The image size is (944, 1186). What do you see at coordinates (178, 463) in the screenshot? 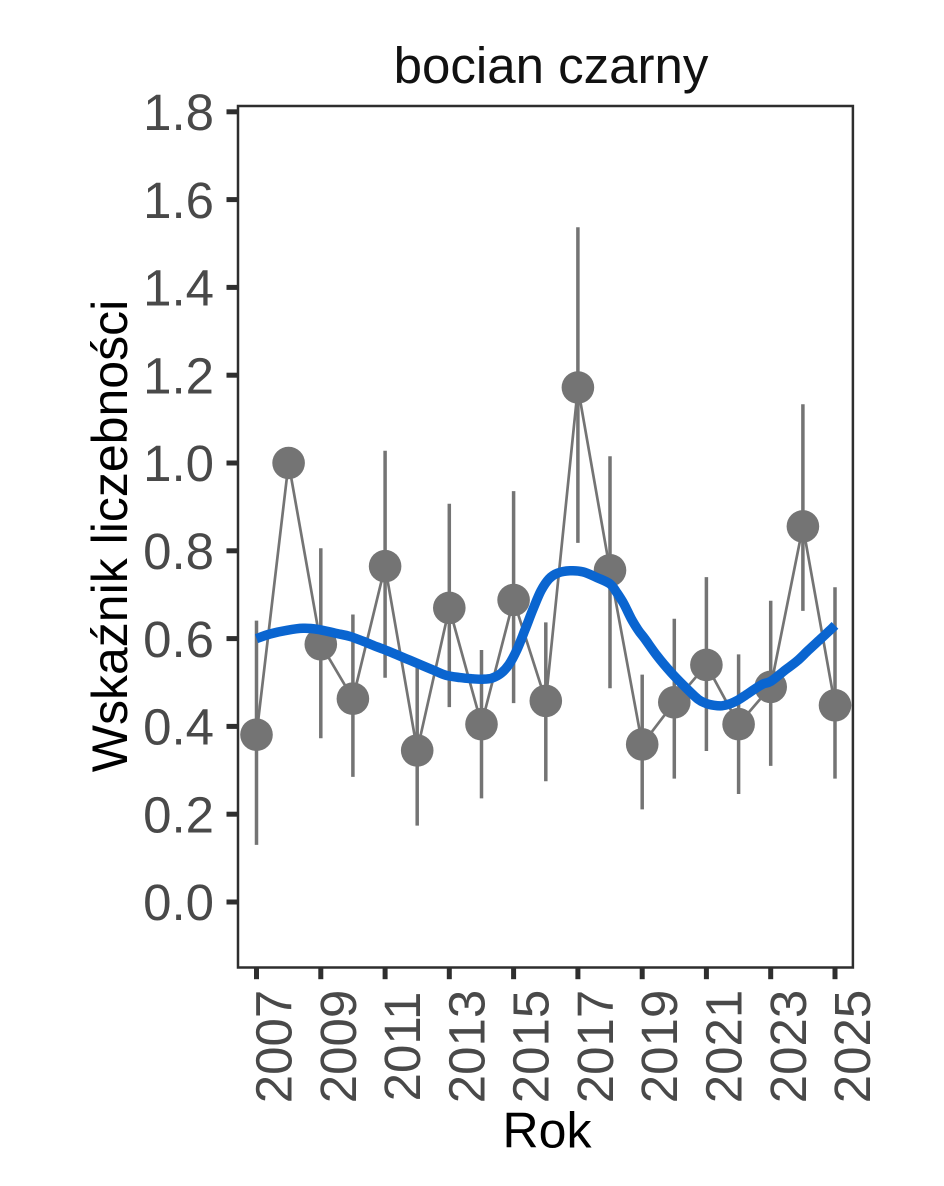
I see `svg-text: 1.0` at bounding box center [178, 463].